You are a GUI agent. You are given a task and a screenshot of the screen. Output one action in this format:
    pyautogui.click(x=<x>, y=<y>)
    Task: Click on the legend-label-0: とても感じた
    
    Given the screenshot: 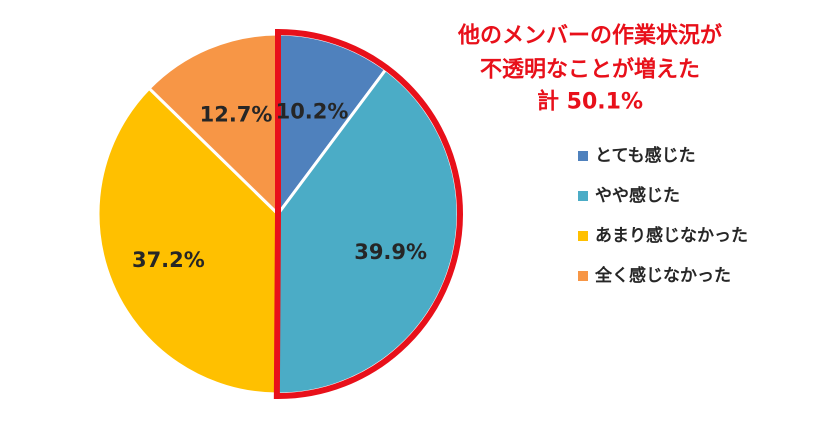 What is the action you would take?
    pyautogui.click(x=645, y=155)
    